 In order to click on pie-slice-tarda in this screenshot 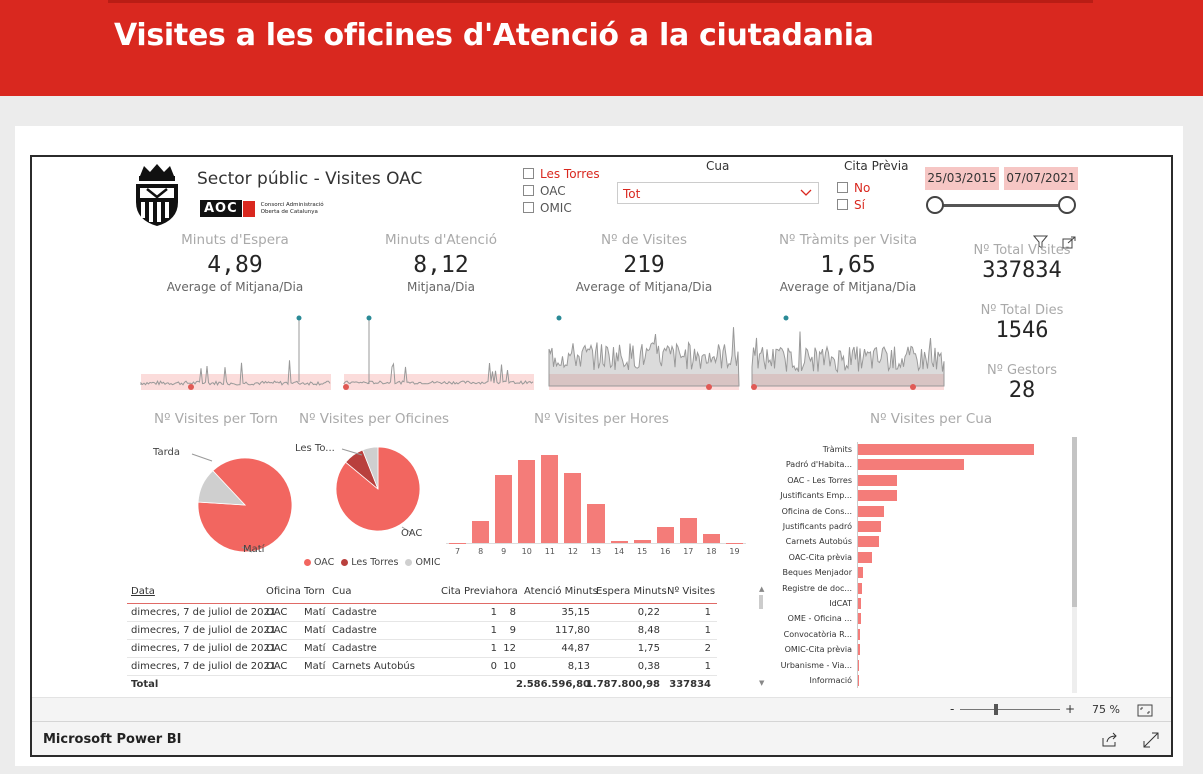, I will do `click(221, 488)`.